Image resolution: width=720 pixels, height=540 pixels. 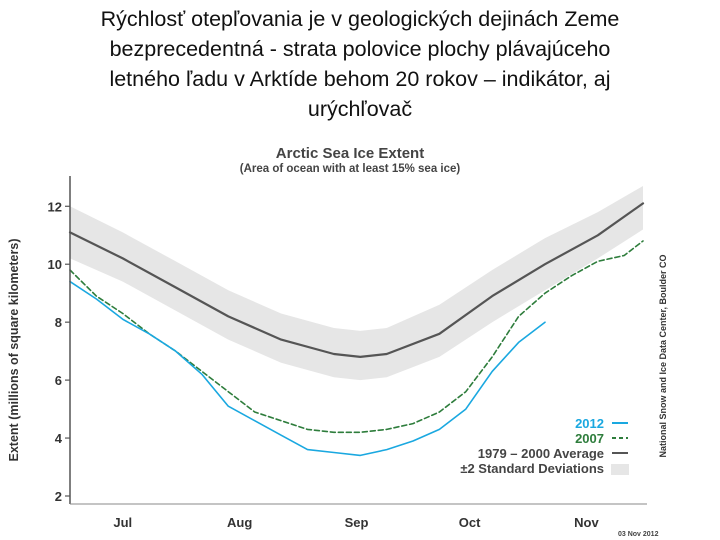 I want to click on legend-swatch-std-dev, so click(x=620, y=469).